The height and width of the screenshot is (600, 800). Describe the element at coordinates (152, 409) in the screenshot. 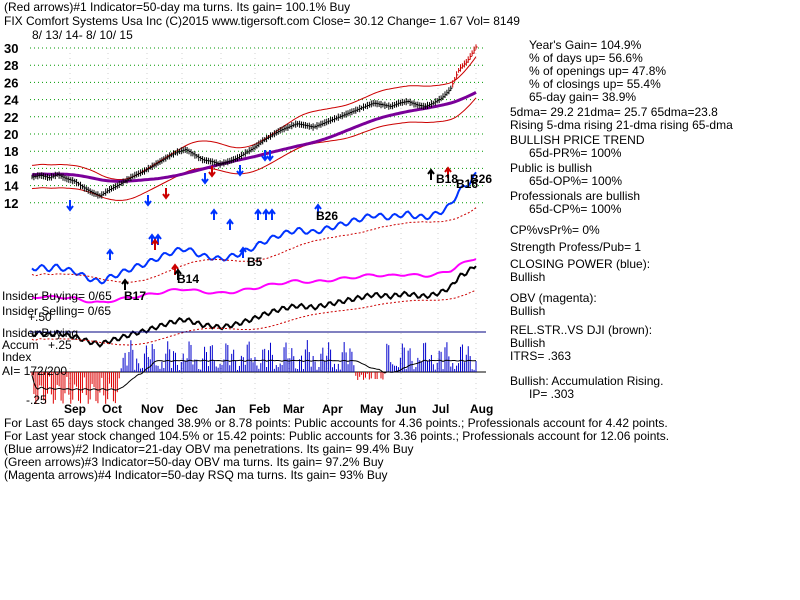

I see `month-label-nov: Nov` at that location.